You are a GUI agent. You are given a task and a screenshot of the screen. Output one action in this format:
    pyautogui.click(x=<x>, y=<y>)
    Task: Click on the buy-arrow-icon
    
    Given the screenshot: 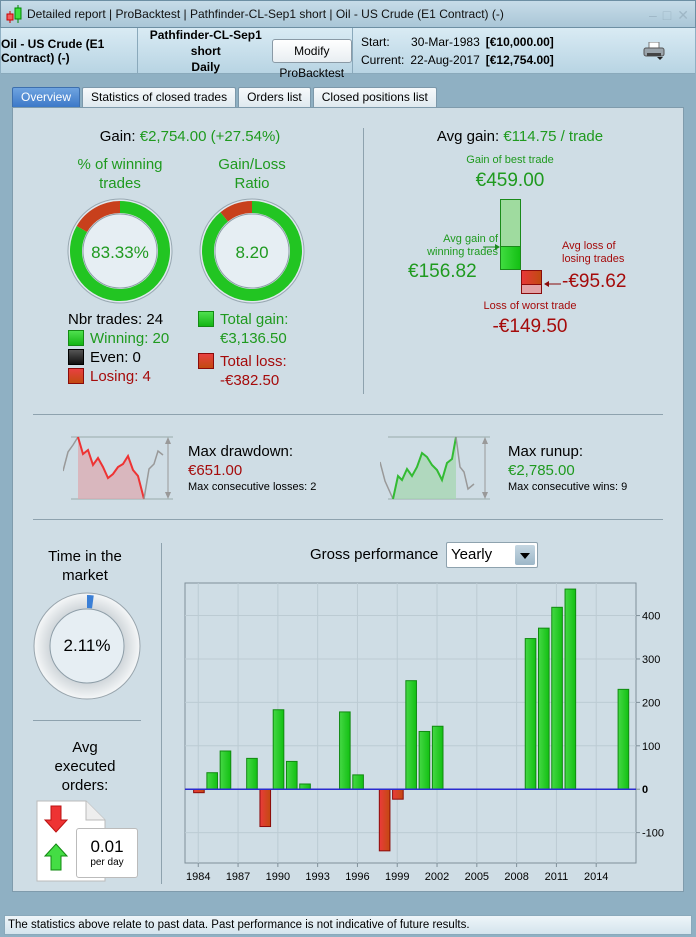 What is the action you would take?
    pyautogui.click(x=56, y=857)
    